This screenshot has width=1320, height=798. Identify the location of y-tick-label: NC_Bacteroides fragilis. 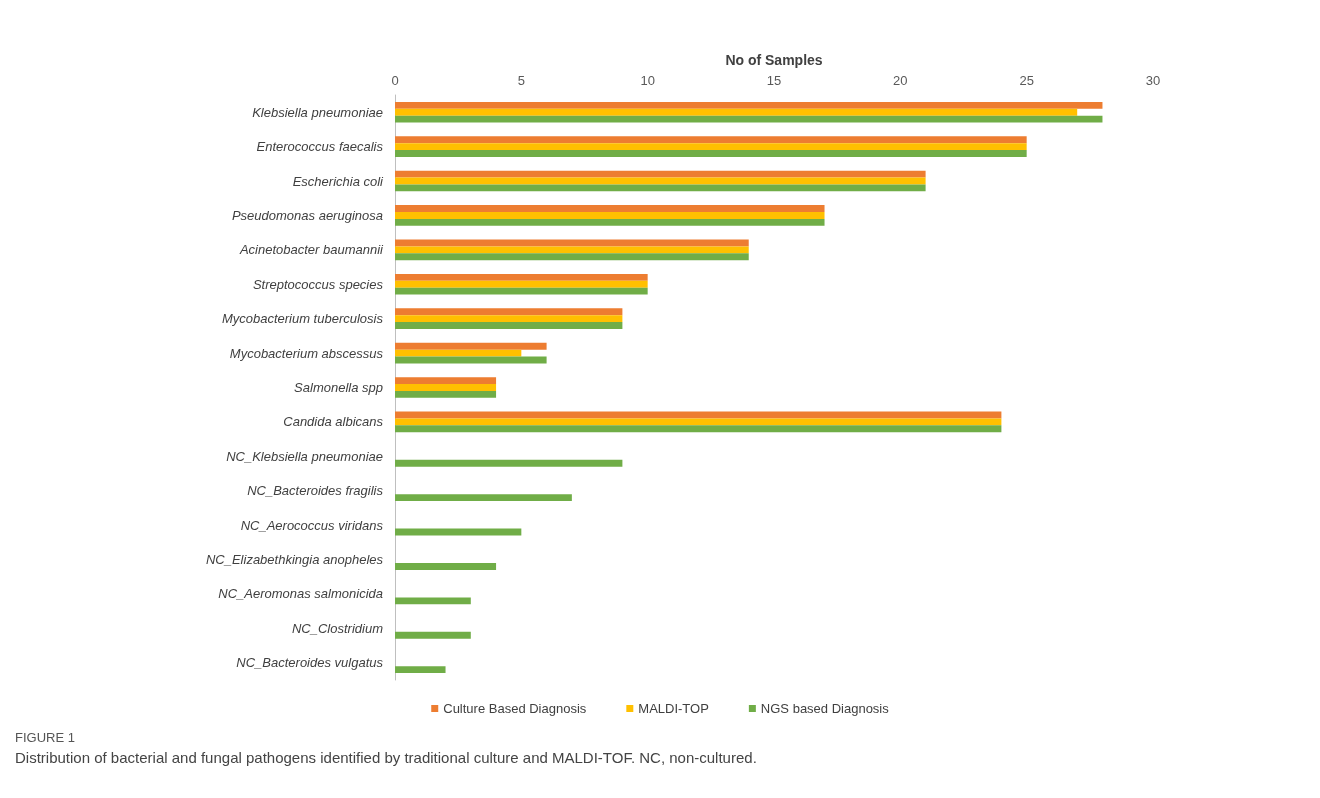
(315, 491).